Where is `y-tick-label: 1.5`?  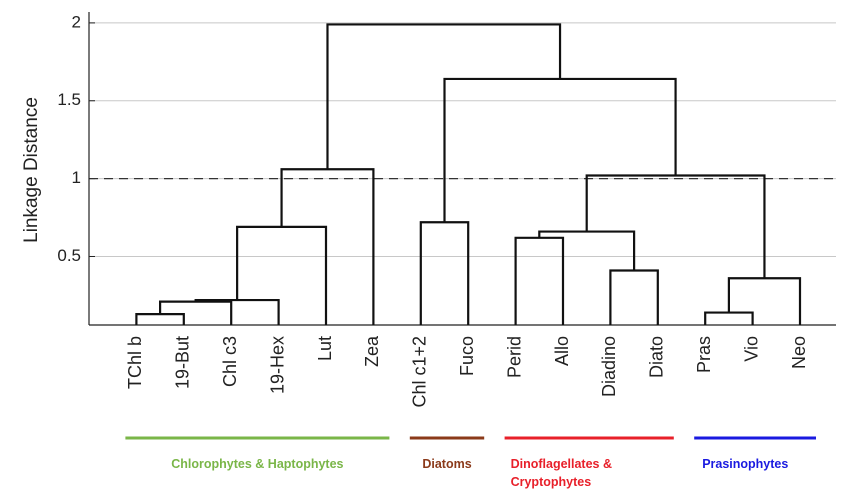
y-tick-label: 1.5 is located at coordinates (69, 99).